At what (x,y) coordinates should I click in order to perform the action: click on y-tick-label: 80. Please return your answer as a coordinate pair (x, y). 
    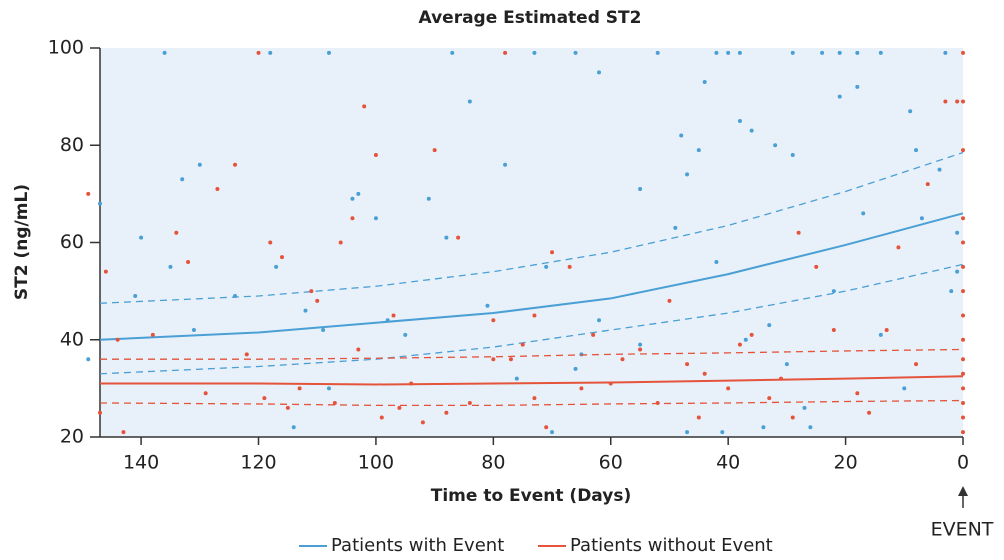
    Looking at the image, I should click on (72, 145).